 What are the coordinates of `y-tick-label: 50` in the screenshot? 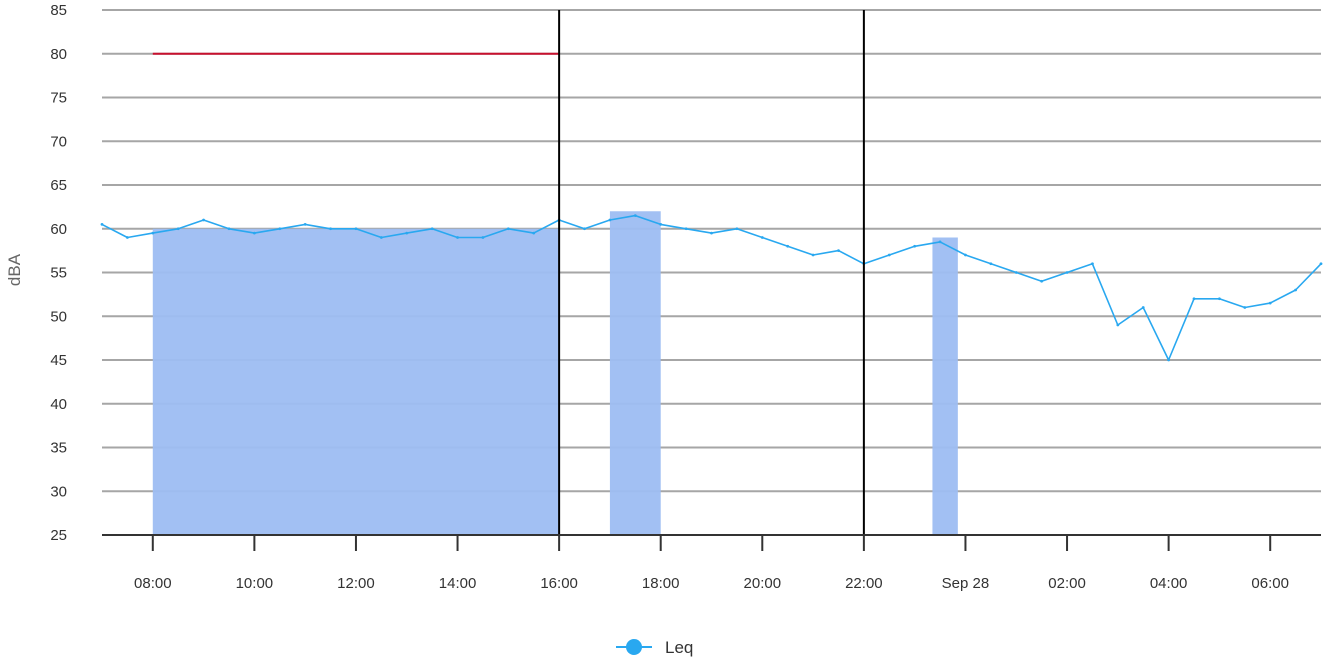 It's located at (58, 316).